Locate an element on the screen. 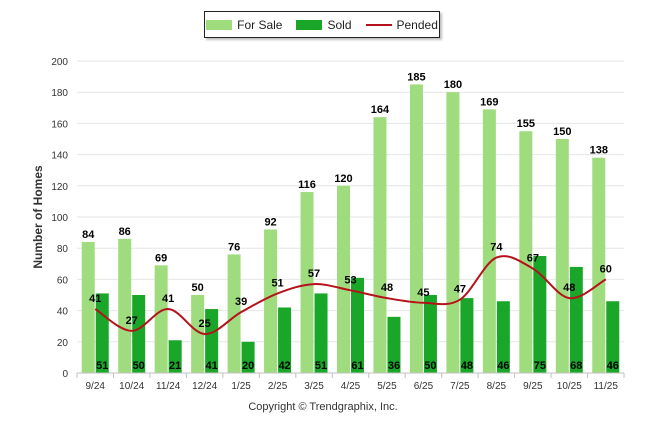  y-tick-label-20: 20 is located at coordinates (63, 343).